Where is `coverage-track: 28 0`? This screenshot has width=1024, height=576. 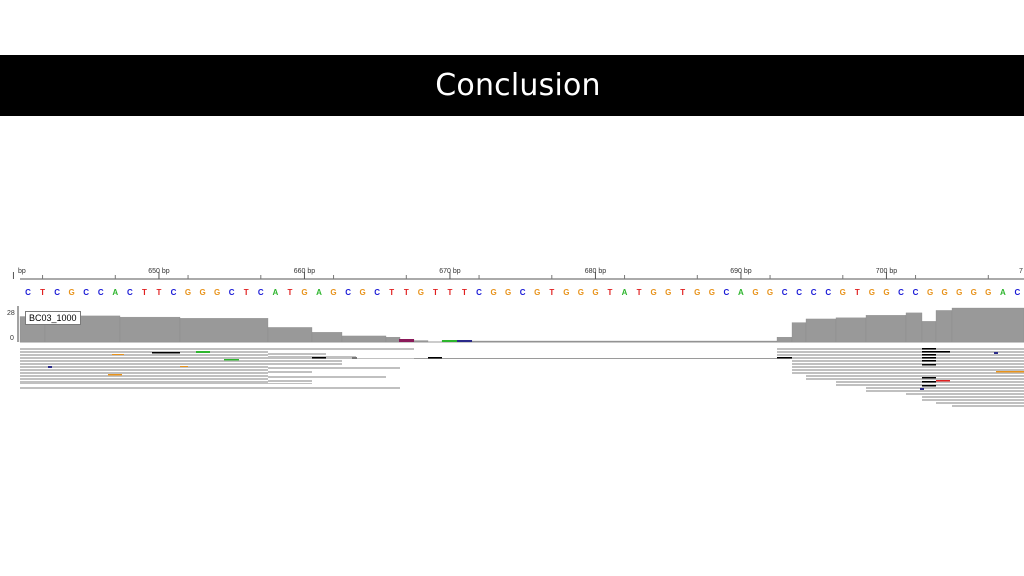
coverage-track: 28 0 is located at coordinates (515, 324).